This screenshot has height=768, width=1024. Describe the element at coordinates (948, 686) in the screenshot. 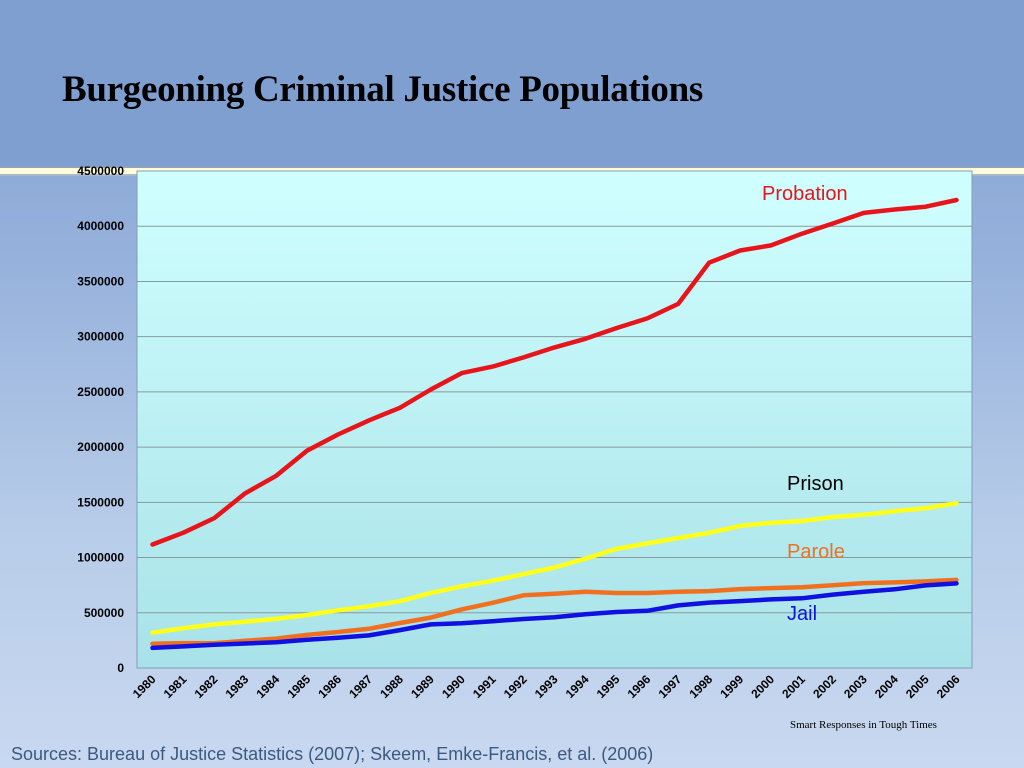

I see `x-tick-label: 2006` at that location.